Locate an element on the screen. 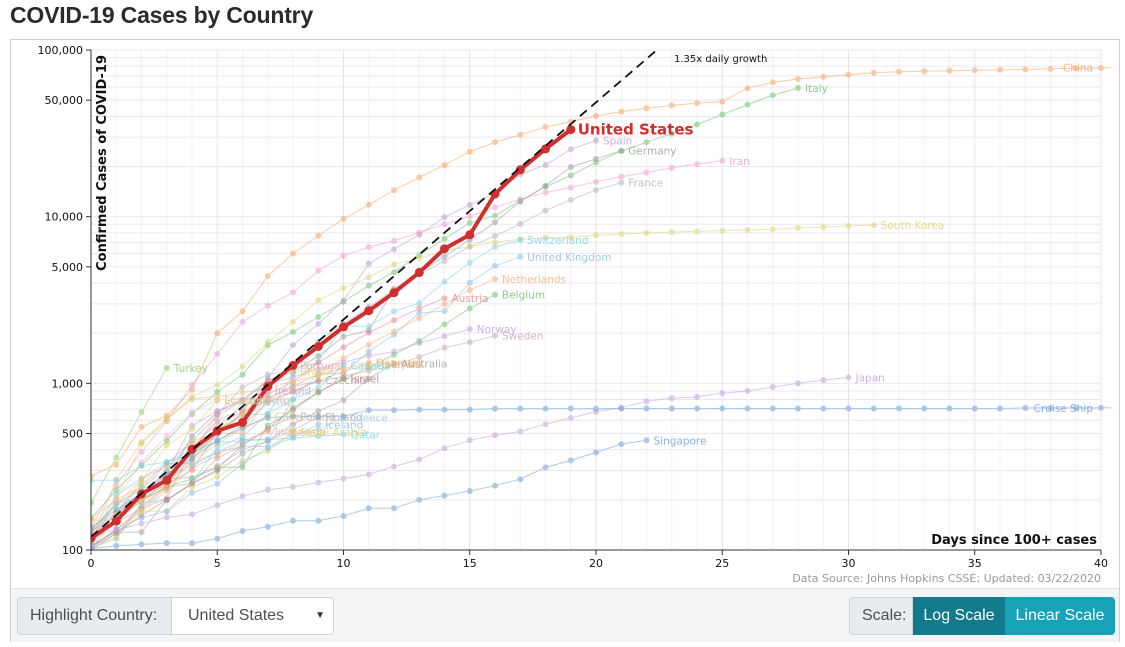  series-label-singapore: Singapore is located at coordinates (680, 441).